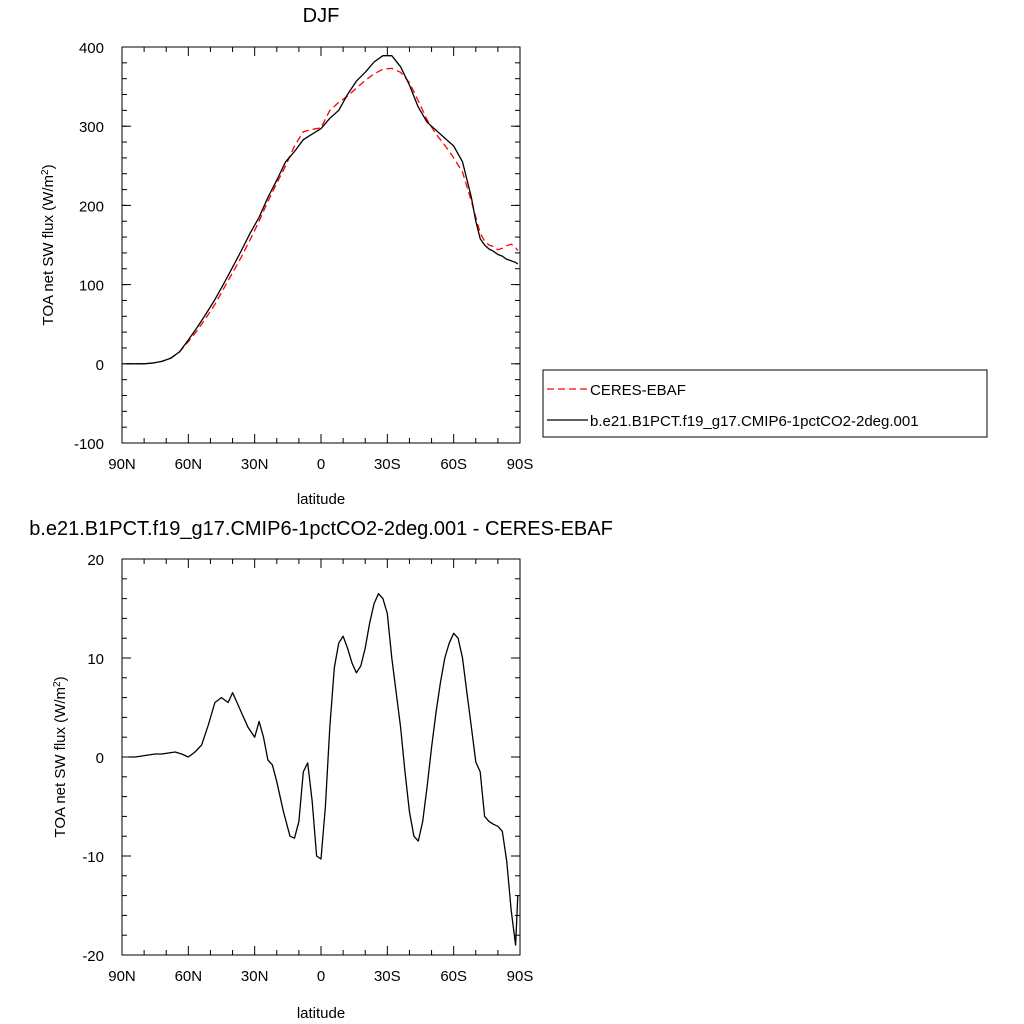  Describe the element at coordinates (93, 857) in the screenshot. I see `bottom-y-tick-label: -10` at that location.